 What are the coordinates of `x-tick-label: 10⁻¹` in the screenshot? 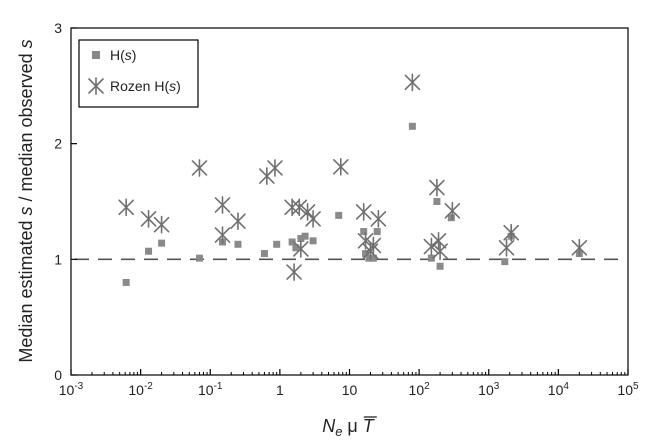 It's located at (210, 389).